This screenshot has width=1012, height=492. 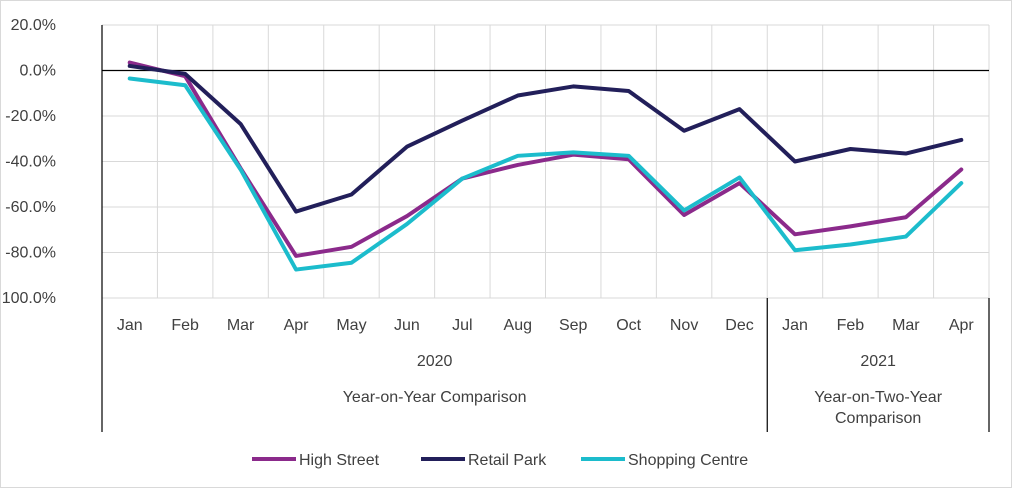 I want to click on y-tick-label: -80.0%, so click(x=30, y=253).